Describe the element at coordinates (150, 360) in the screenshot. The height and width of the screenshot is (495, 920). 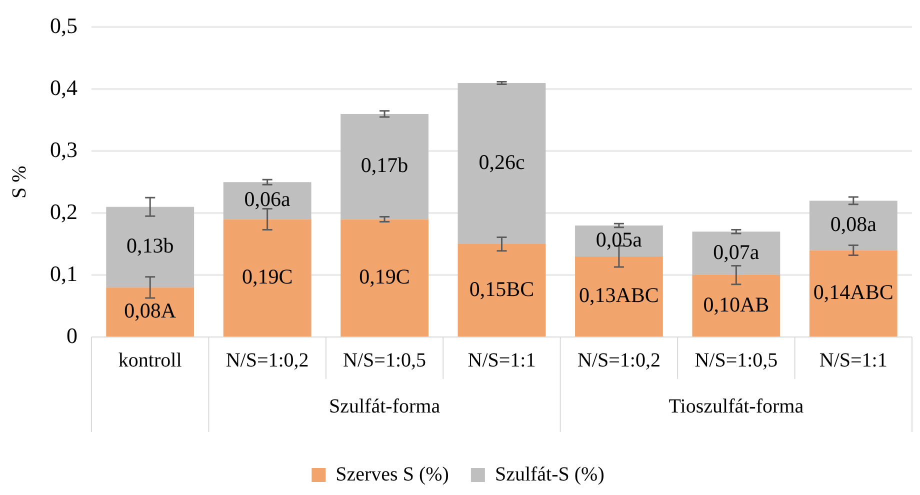
I see `x-tick-label: kontroll` at that location.